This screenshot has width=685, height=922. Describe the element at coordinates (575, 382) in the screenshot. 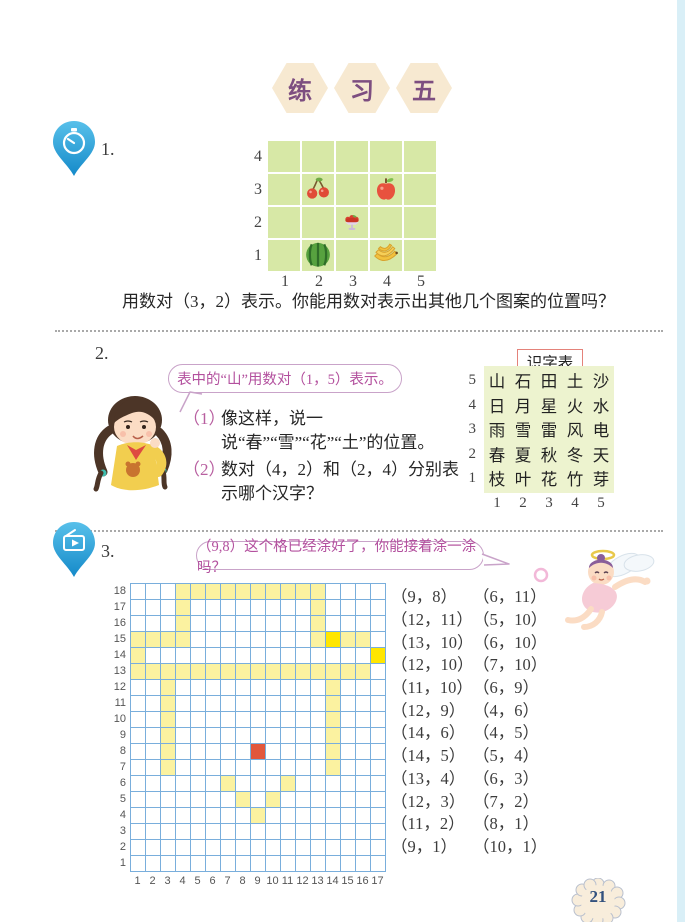

I see `literacy-char: 土` at that location.